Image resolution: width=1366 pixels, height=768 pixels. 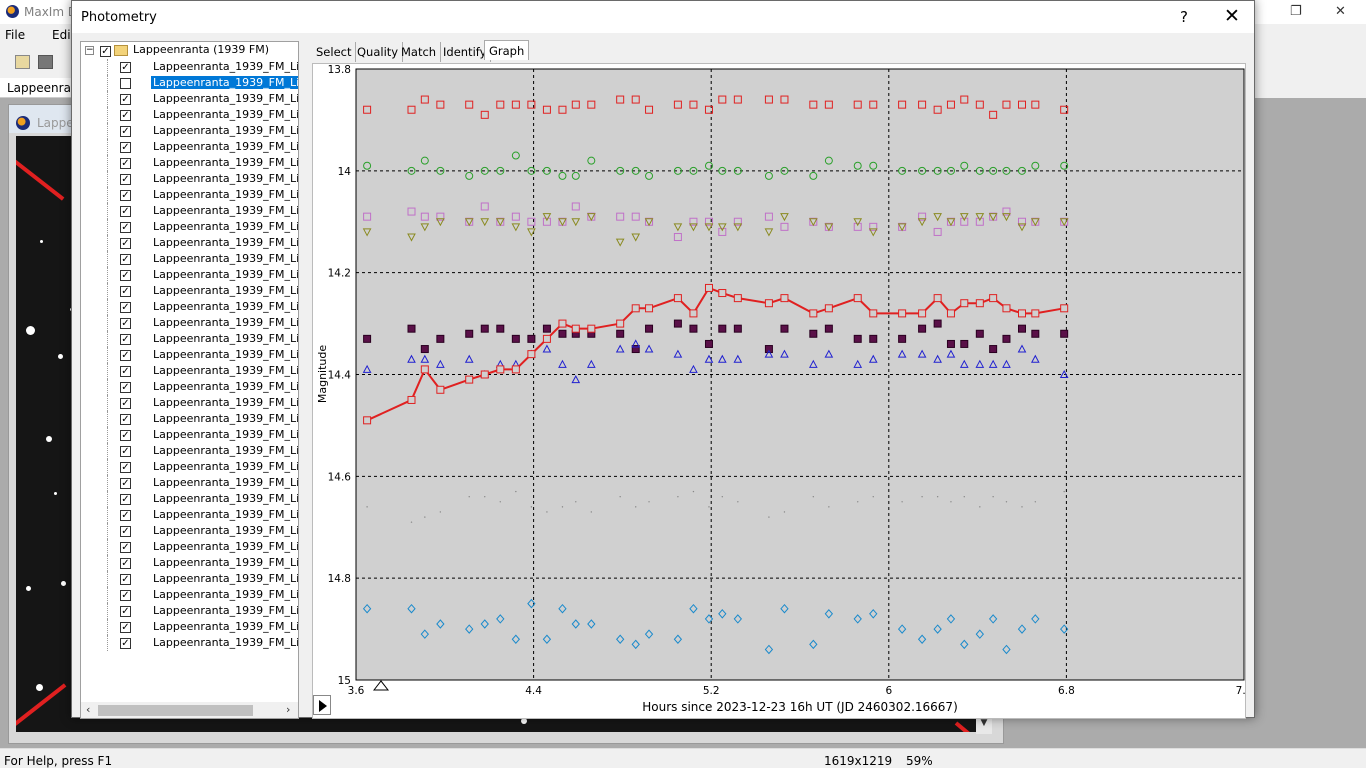 I want to click on app-close-icon: ✕, so click(x=1340, y=11).